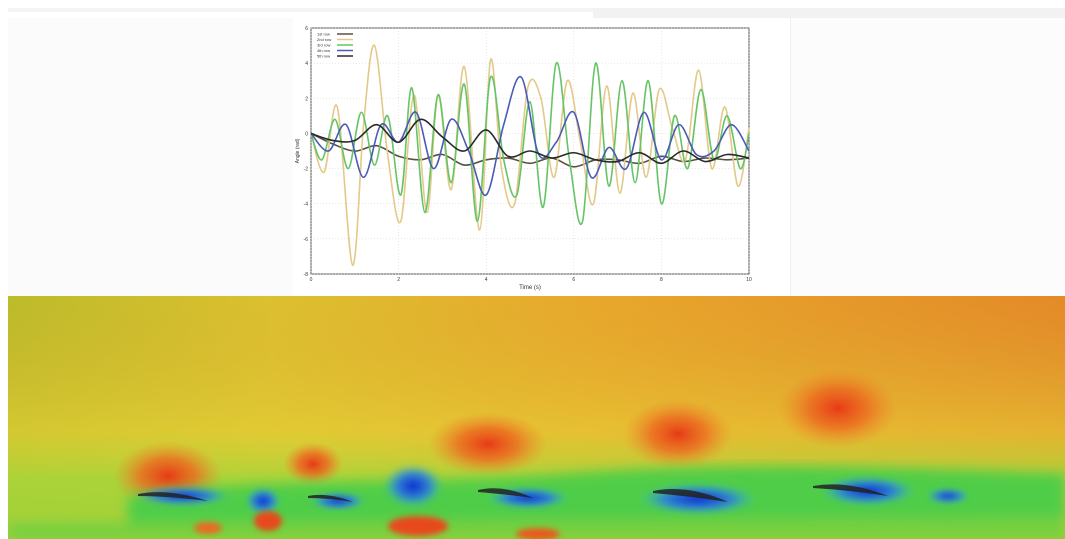 Image resolution: width=1065 pixels, height=539 pixels. What do you see at coordinates (300, 10) in the screenshot?
I see `top-edge-shadow-left` at bounding box center [300, 10].